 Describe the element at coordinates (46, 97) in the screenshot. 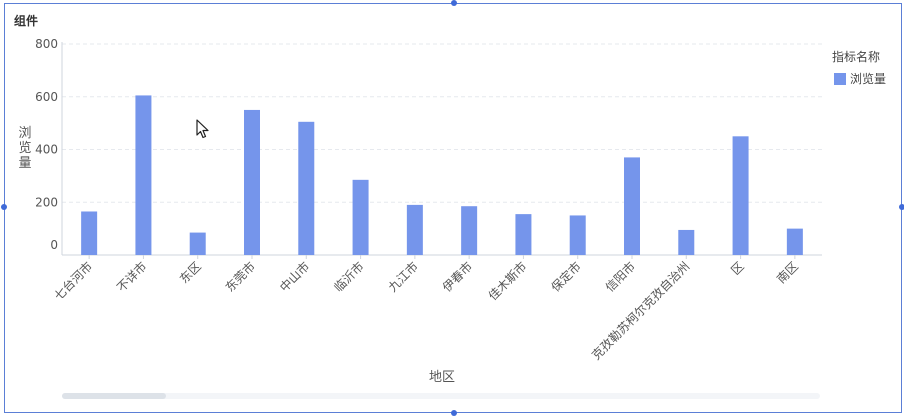

I see `y-tick-label: 600` at that location.